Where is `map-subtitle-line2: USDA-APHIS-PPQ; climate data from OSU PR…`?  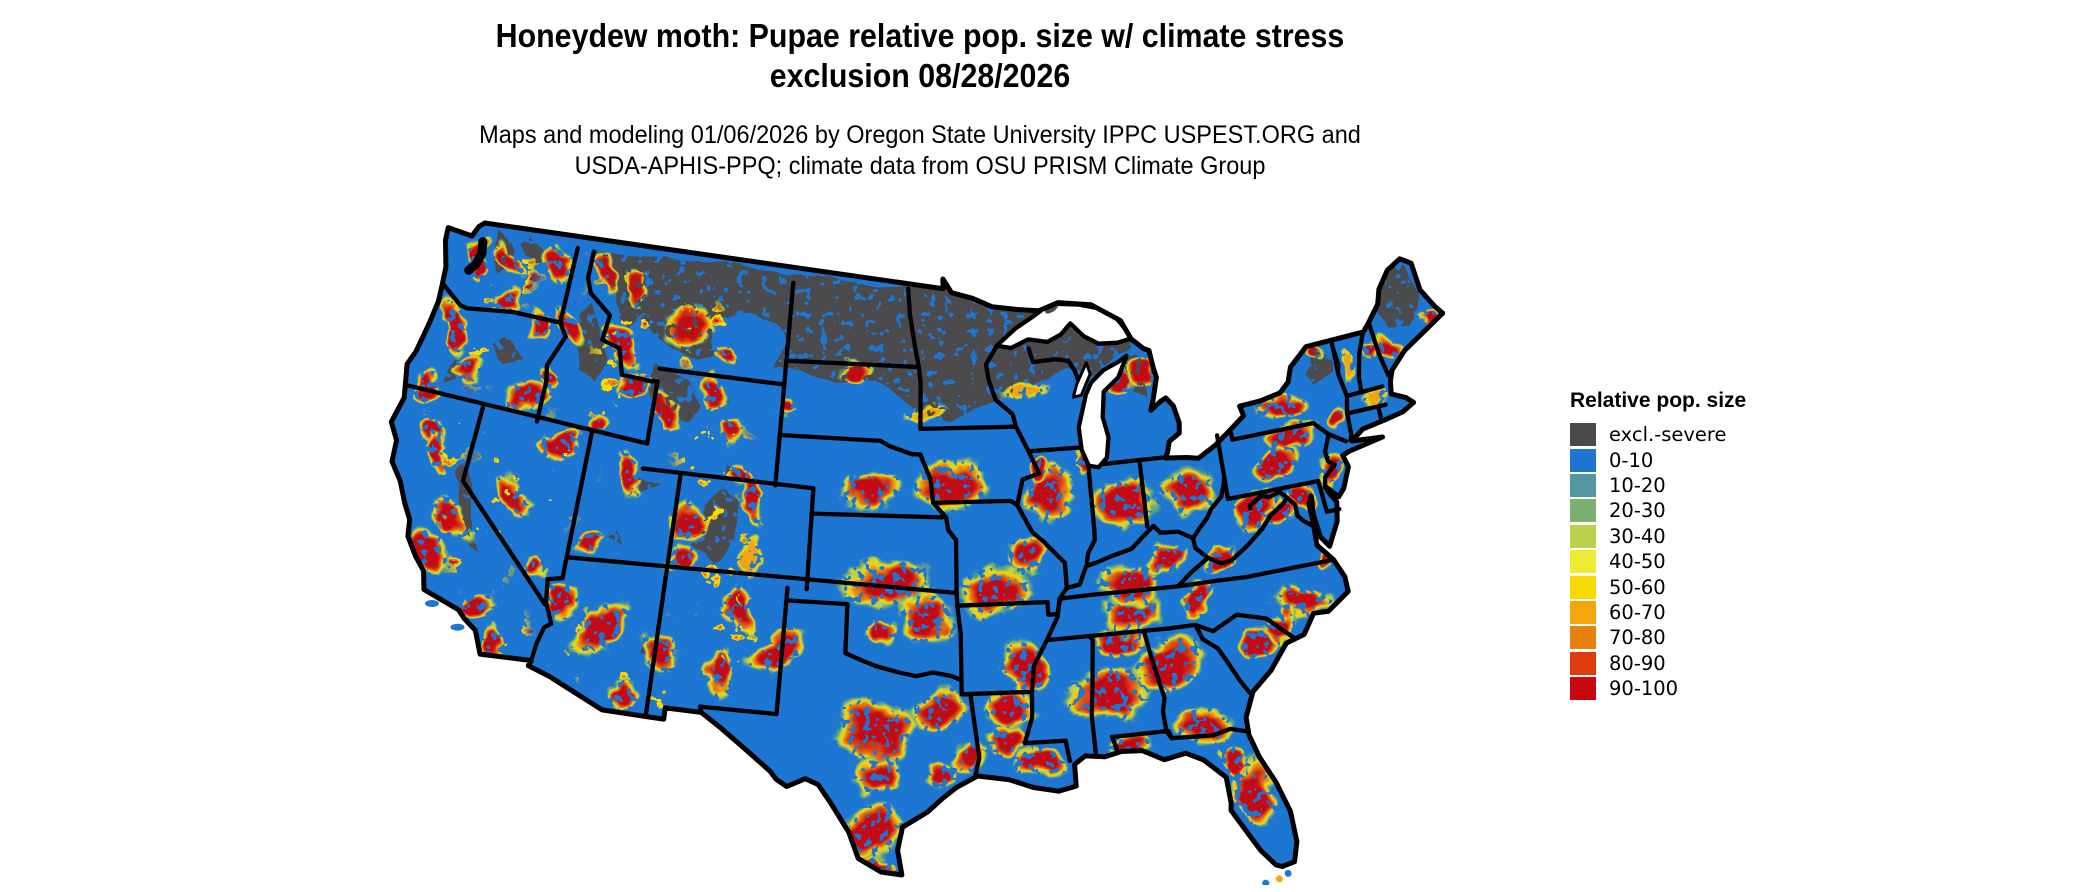 map-subtitle-line2: USDA-APHIS-PPQ; climate data from OSU PR… is located at coordinates (920, 166).